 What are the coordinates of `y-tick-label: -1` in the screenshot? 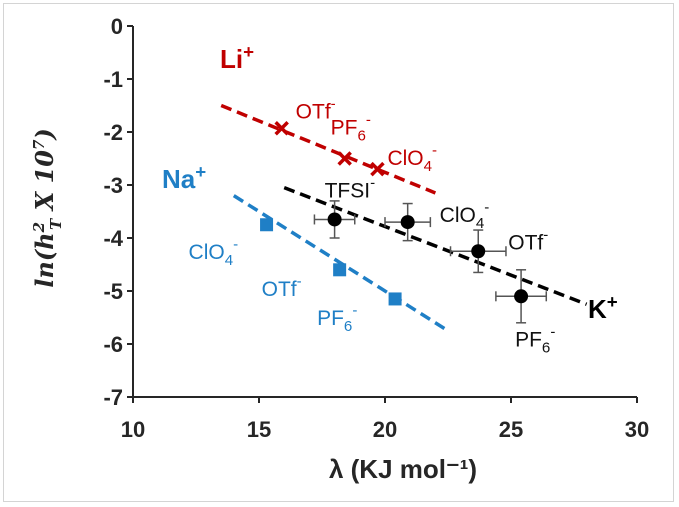 It's located at (113, 79).